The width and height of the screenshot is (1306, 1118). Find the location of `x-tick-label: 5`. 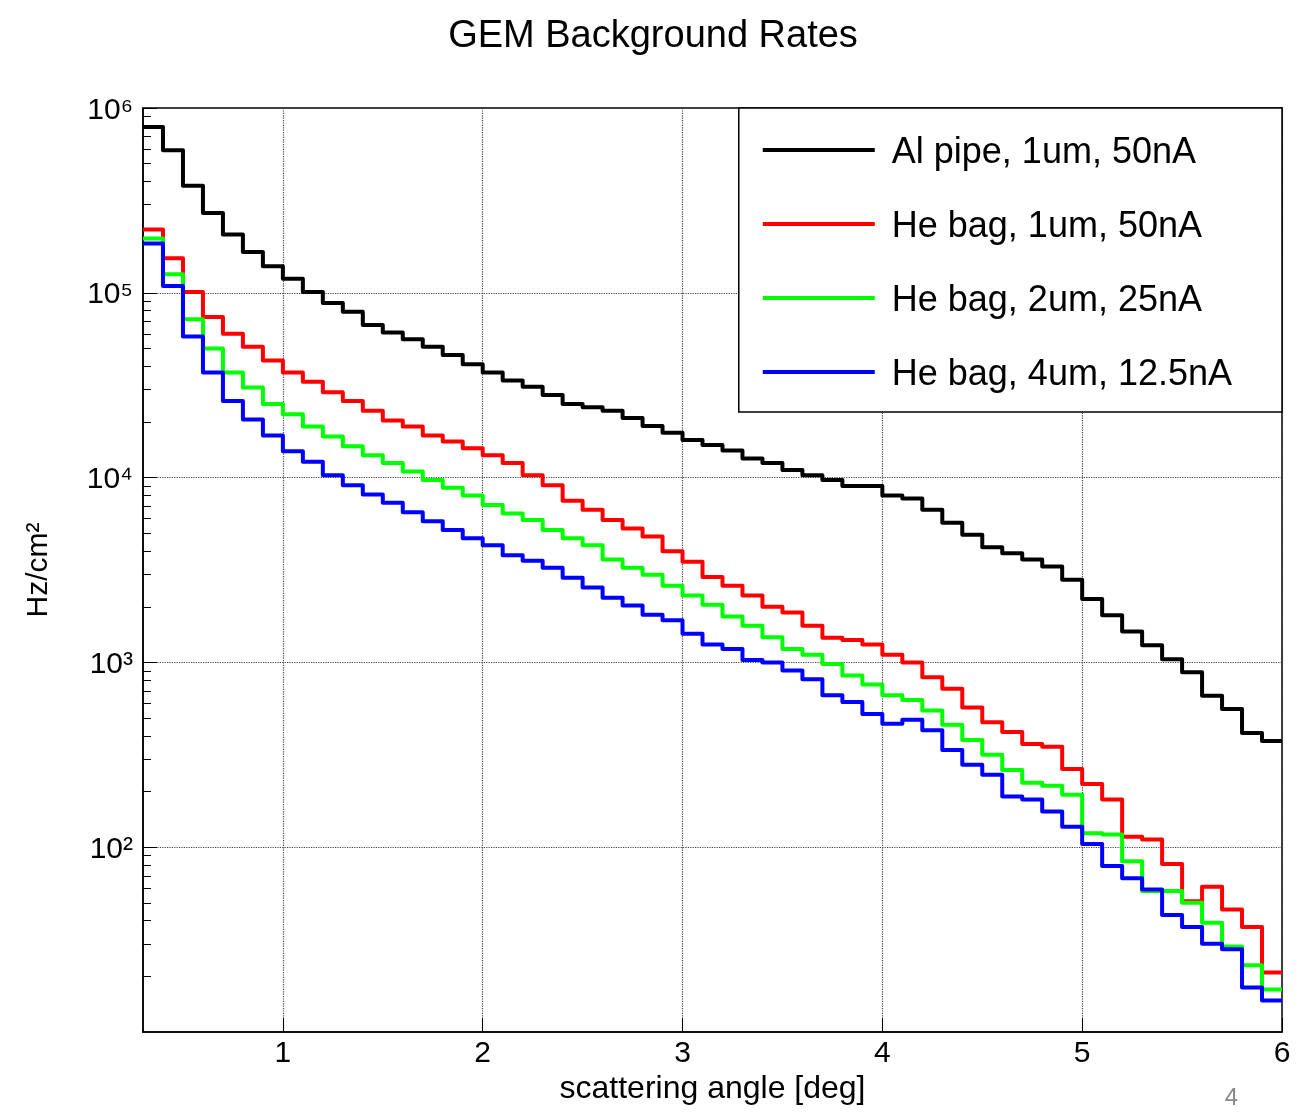

x-tick-label: 5 is located at coordinates (1082, 1051).